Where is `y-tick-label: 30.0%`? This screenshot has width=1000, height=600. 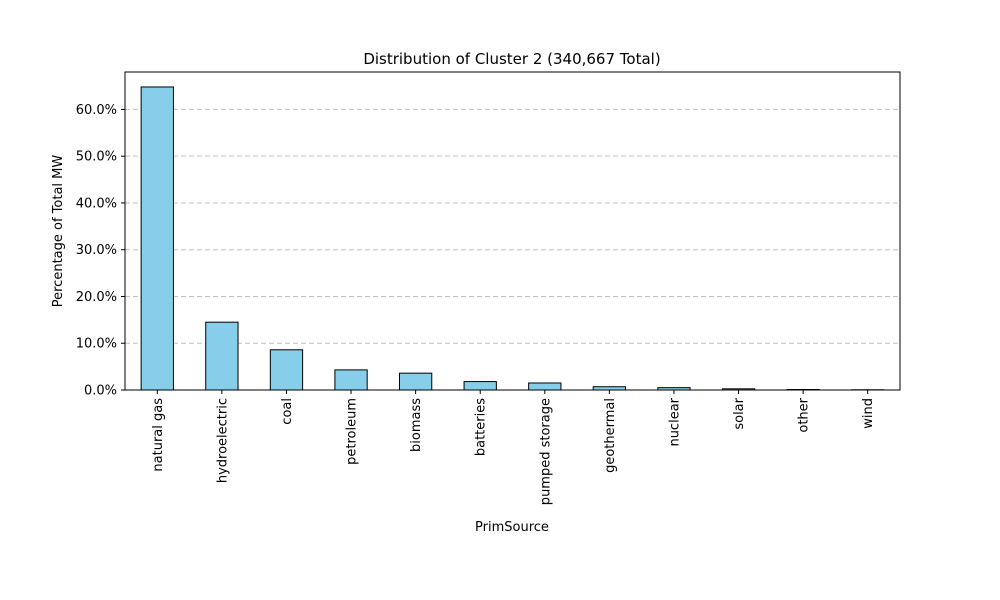 y-tick-label: 30.0% is located at coordinates (96, 250).